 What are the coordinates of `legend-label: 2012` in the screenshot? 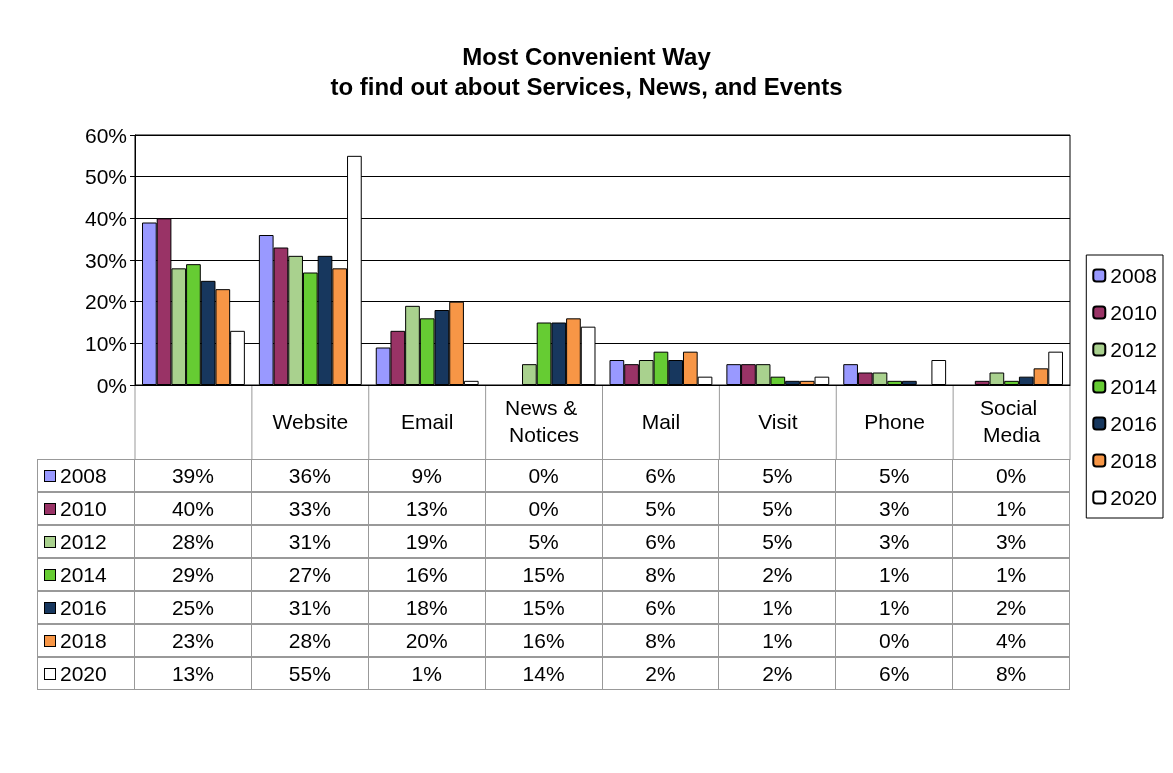 It's located at (1133, 349).